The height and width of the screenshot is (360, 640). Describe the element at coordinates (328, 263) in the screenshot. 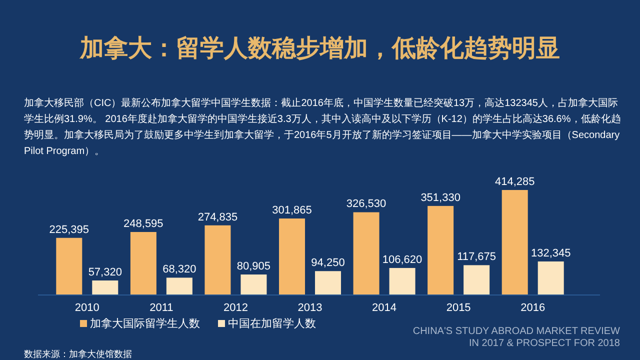

I see `data-label: 94,250` at that location.